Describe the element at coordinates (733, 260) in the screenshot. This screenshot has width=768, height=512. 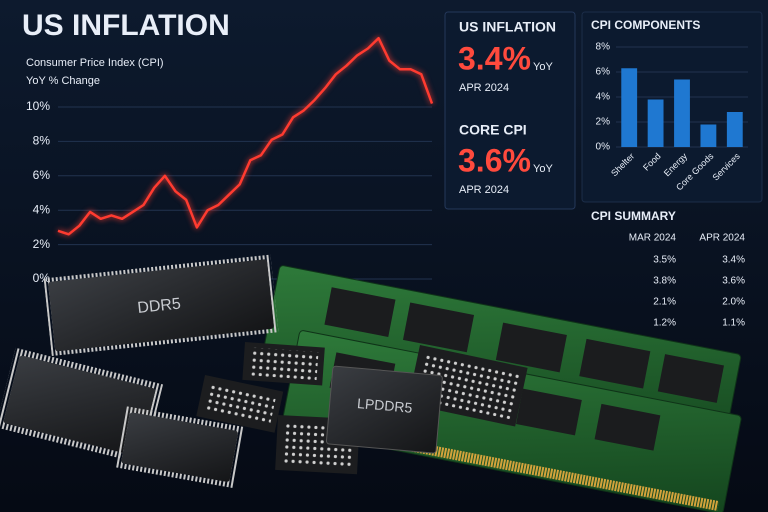
I see `summary-cell: 3.4%` at that location.